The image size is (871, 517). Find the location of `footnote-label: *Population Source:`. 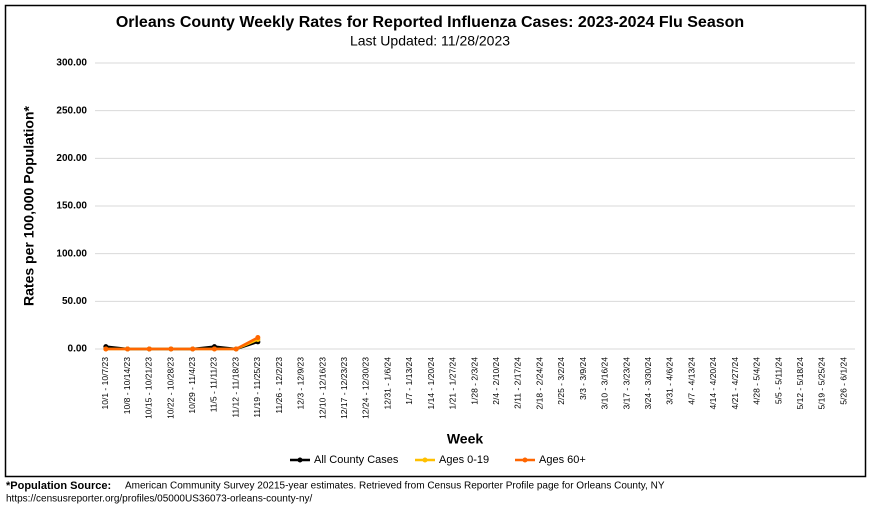

footnote-label: *Population Source: is located at coordinates (58, 486).